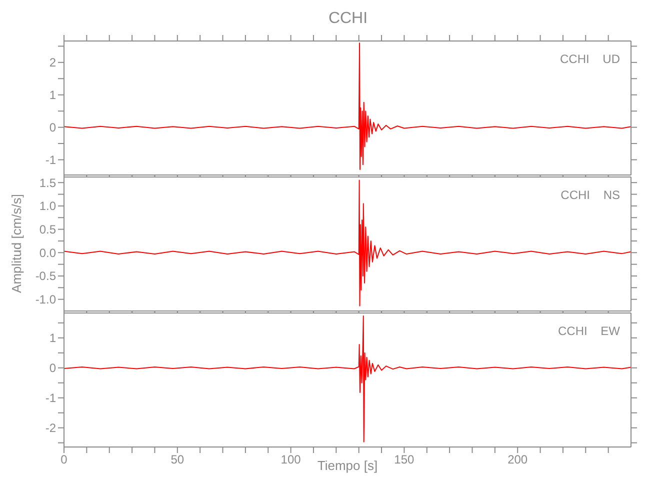 The image size is (650, 500). I want to click on x-tick-label: 150, so click(404, 459).